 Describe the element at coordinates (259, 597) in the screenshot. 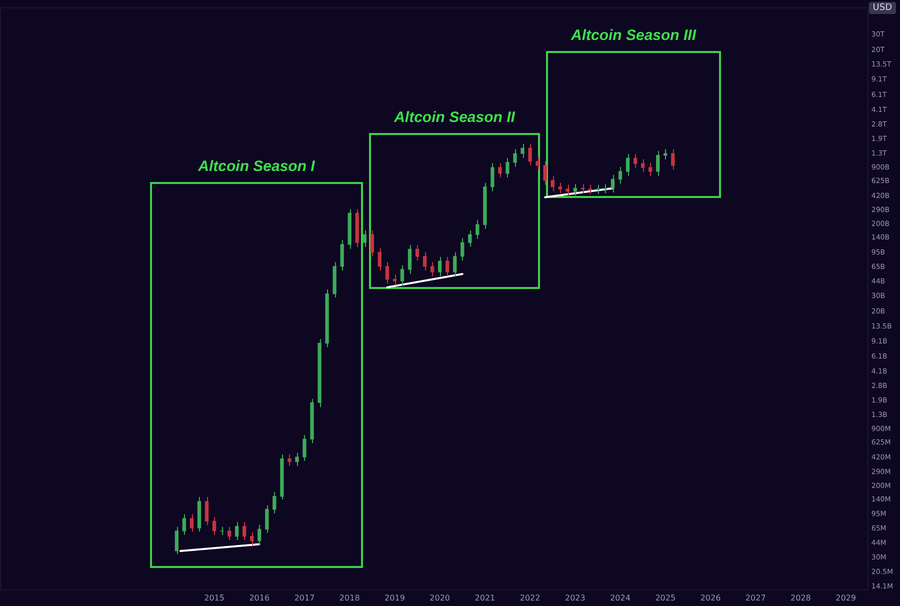

I see `x-tick-label: 2016` at that location.